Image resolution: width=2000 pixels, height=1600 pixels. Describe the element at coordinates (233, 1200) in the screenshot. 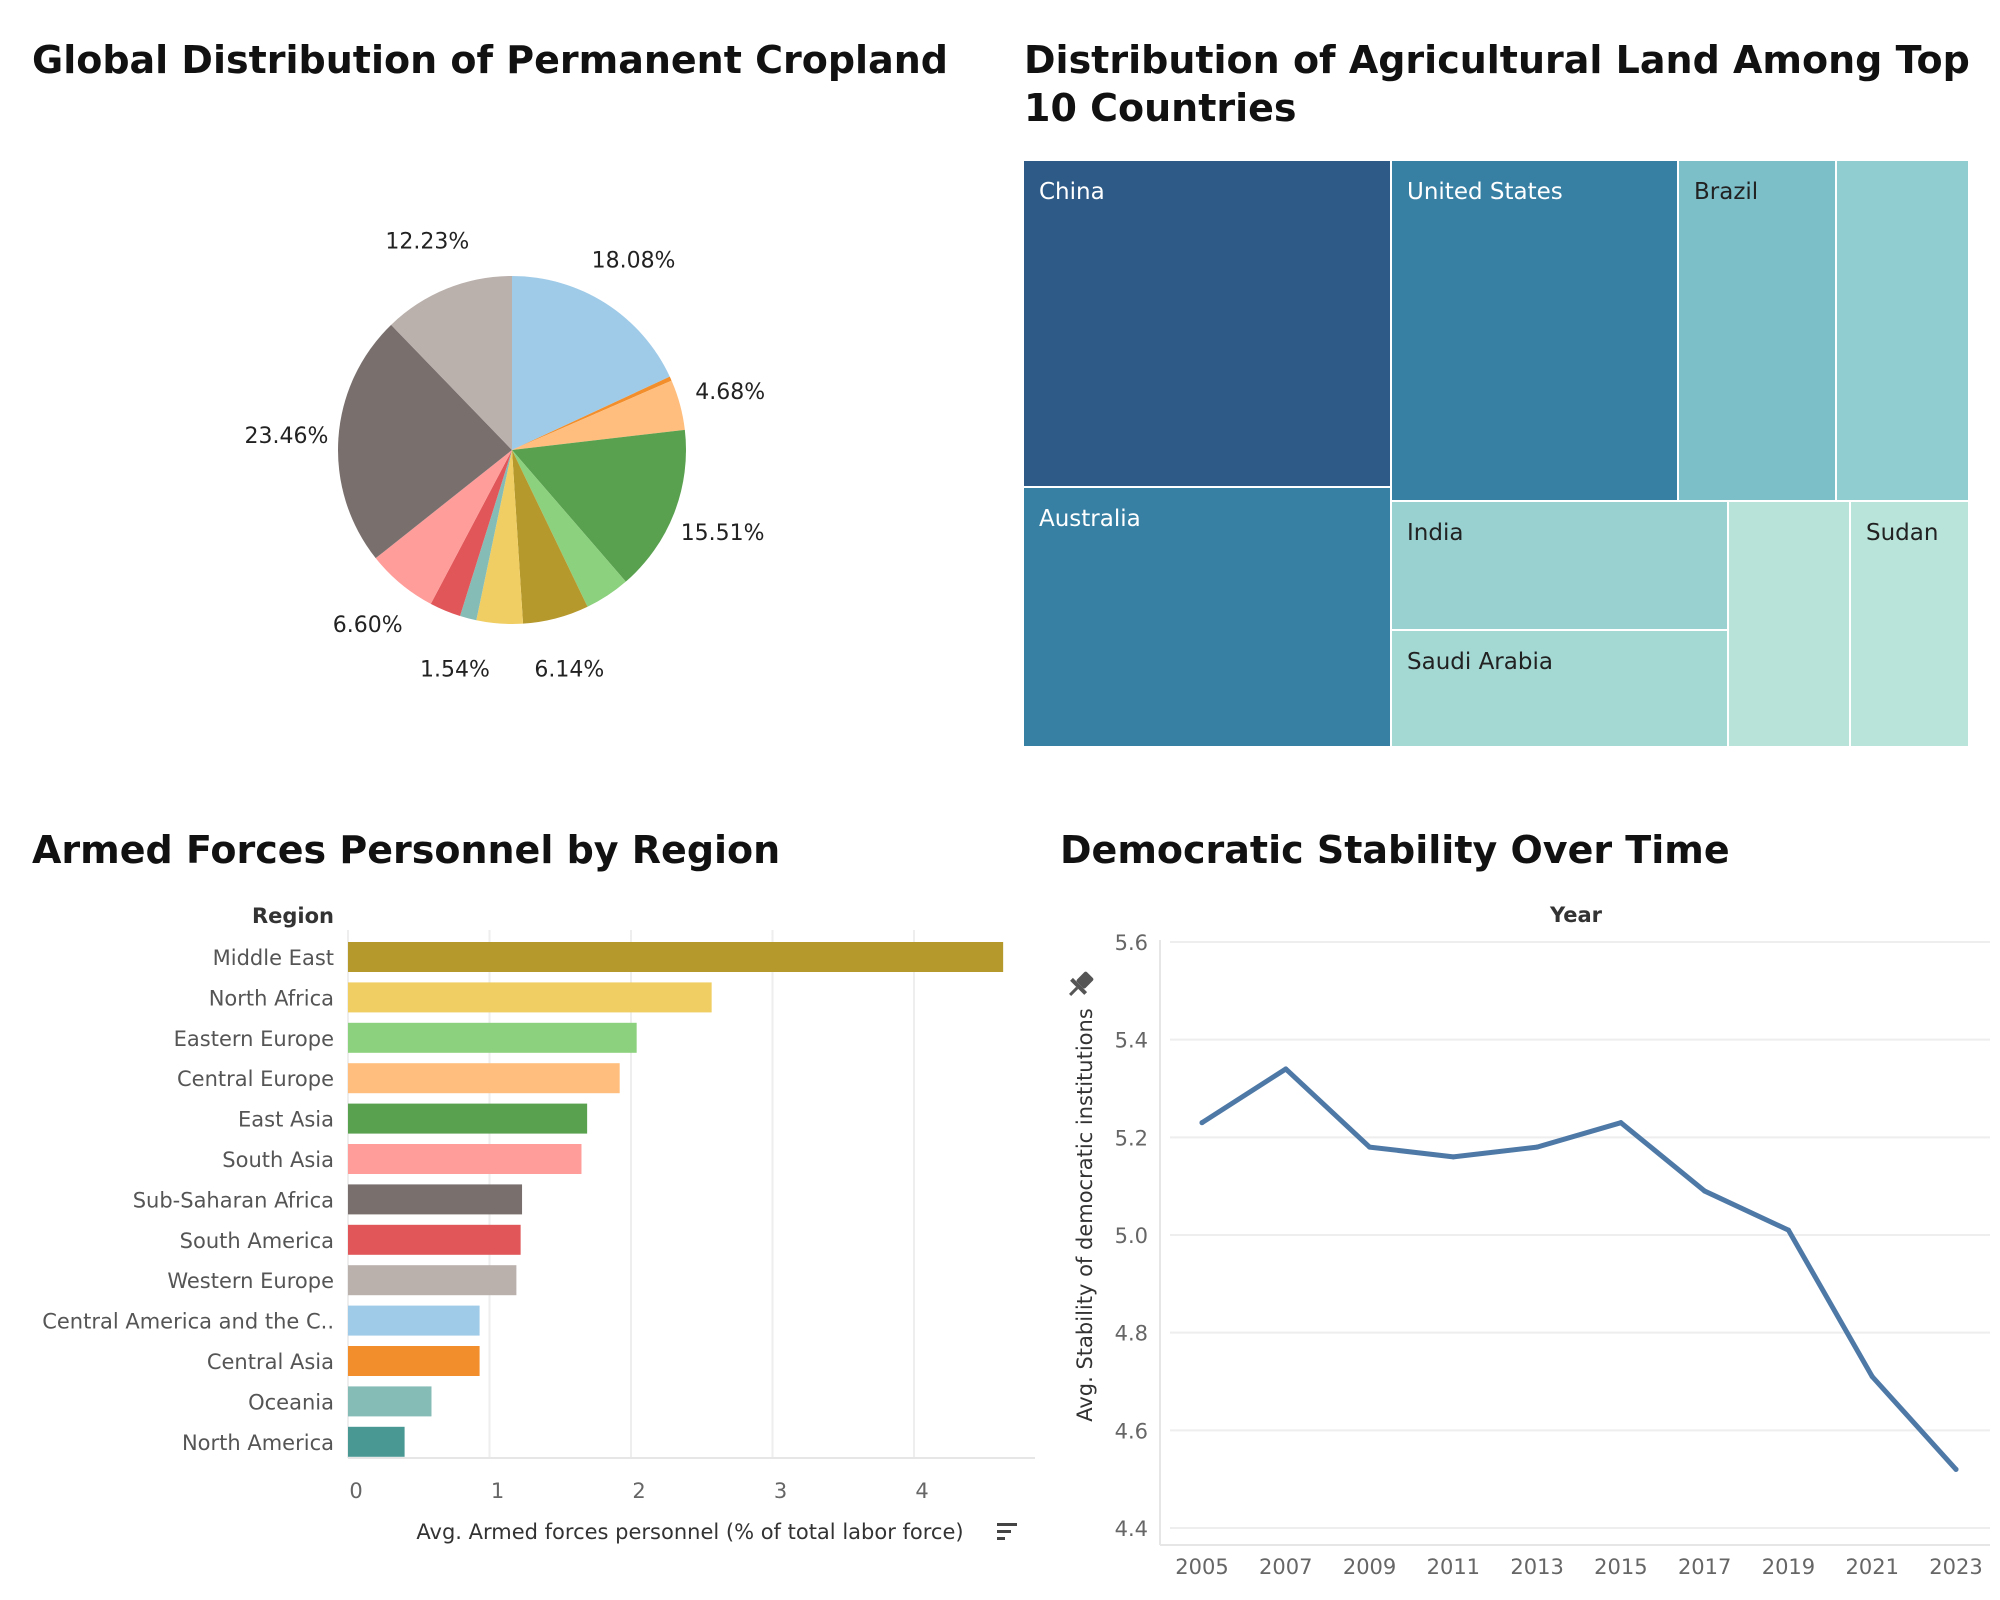

I see `category-label: Sub-Saharan Africa` at that location.